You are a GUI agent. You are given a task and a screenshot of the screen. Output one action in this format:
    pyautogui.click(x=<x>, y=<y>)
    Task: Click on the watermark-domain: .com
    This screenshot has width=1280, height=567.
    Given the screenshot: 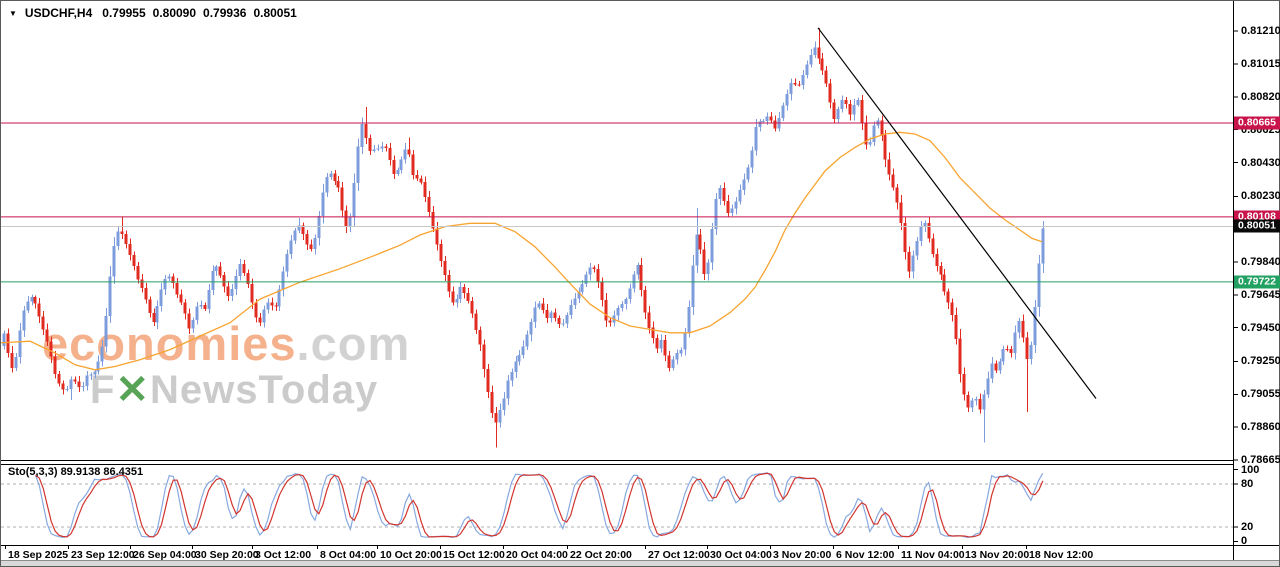 What is the action you would take?
    pyautogui.click(x=353, y=343)
    